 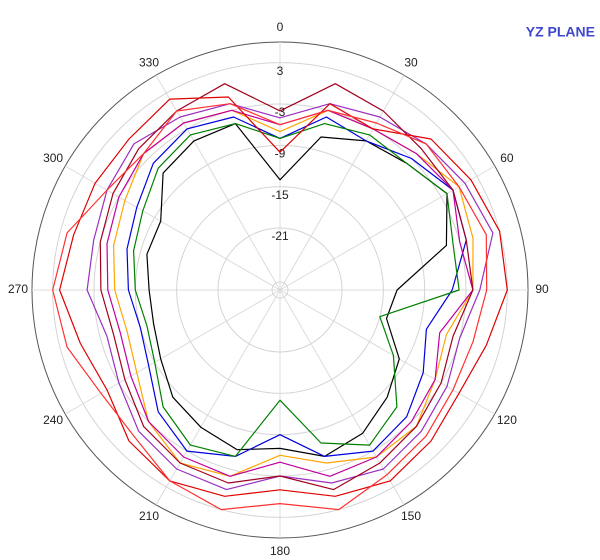 I want to click on theta-tick-label: 210, so click(x=149, y=516).